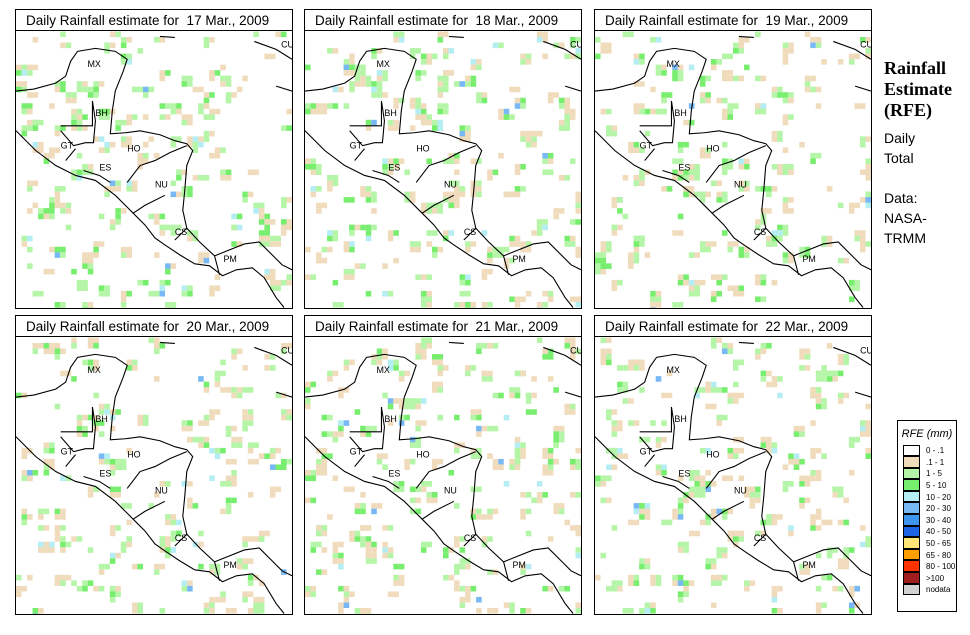  Describe the element at coordinates (740, 184) in the screenshot. I see `country-label: NU` at that location.